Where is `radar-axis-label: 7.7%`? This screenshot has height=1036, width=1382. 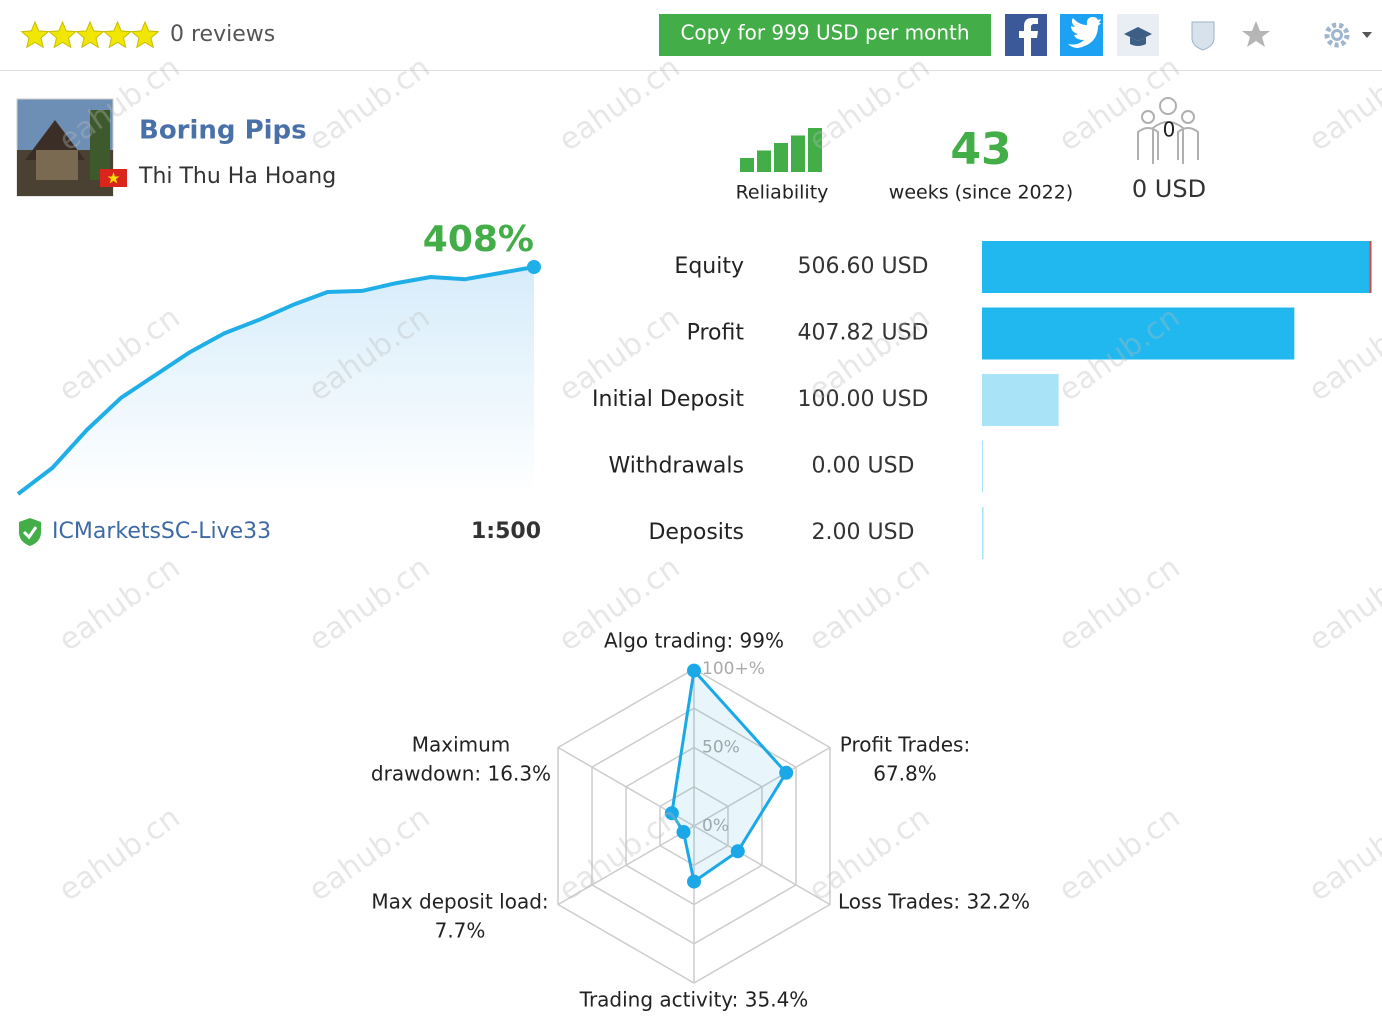 radar-axis-label: 7.7% is located at coordinates (460, 931).